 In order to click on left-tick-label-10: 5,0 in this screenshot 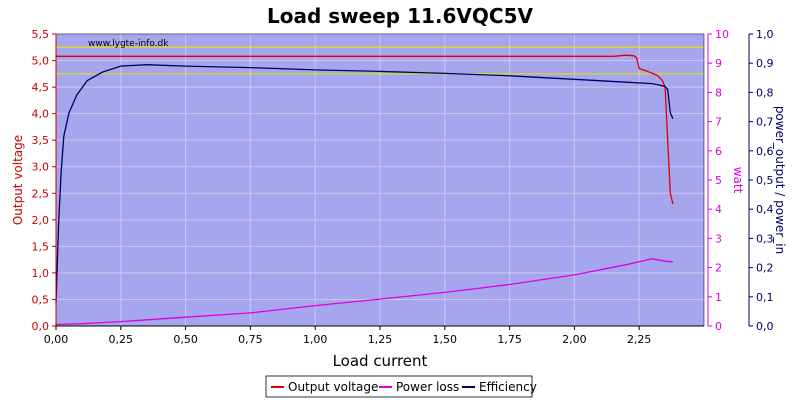, I will do `click(41, 61)`.